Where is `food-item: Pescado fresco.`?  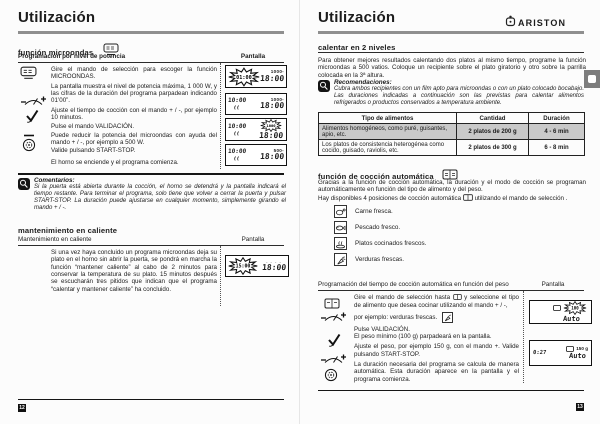 food-item: Pescado fresco. is located at coordinates (460, 227).